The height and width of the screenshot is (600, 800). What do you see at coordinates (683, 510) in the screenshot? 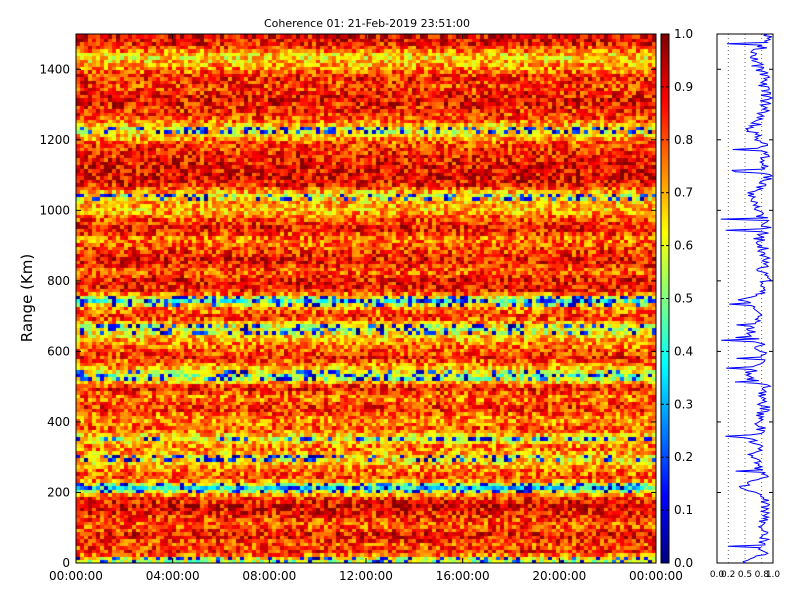
I see `colorbar-tick-label: 0.1` at bounding box center [683, 510].